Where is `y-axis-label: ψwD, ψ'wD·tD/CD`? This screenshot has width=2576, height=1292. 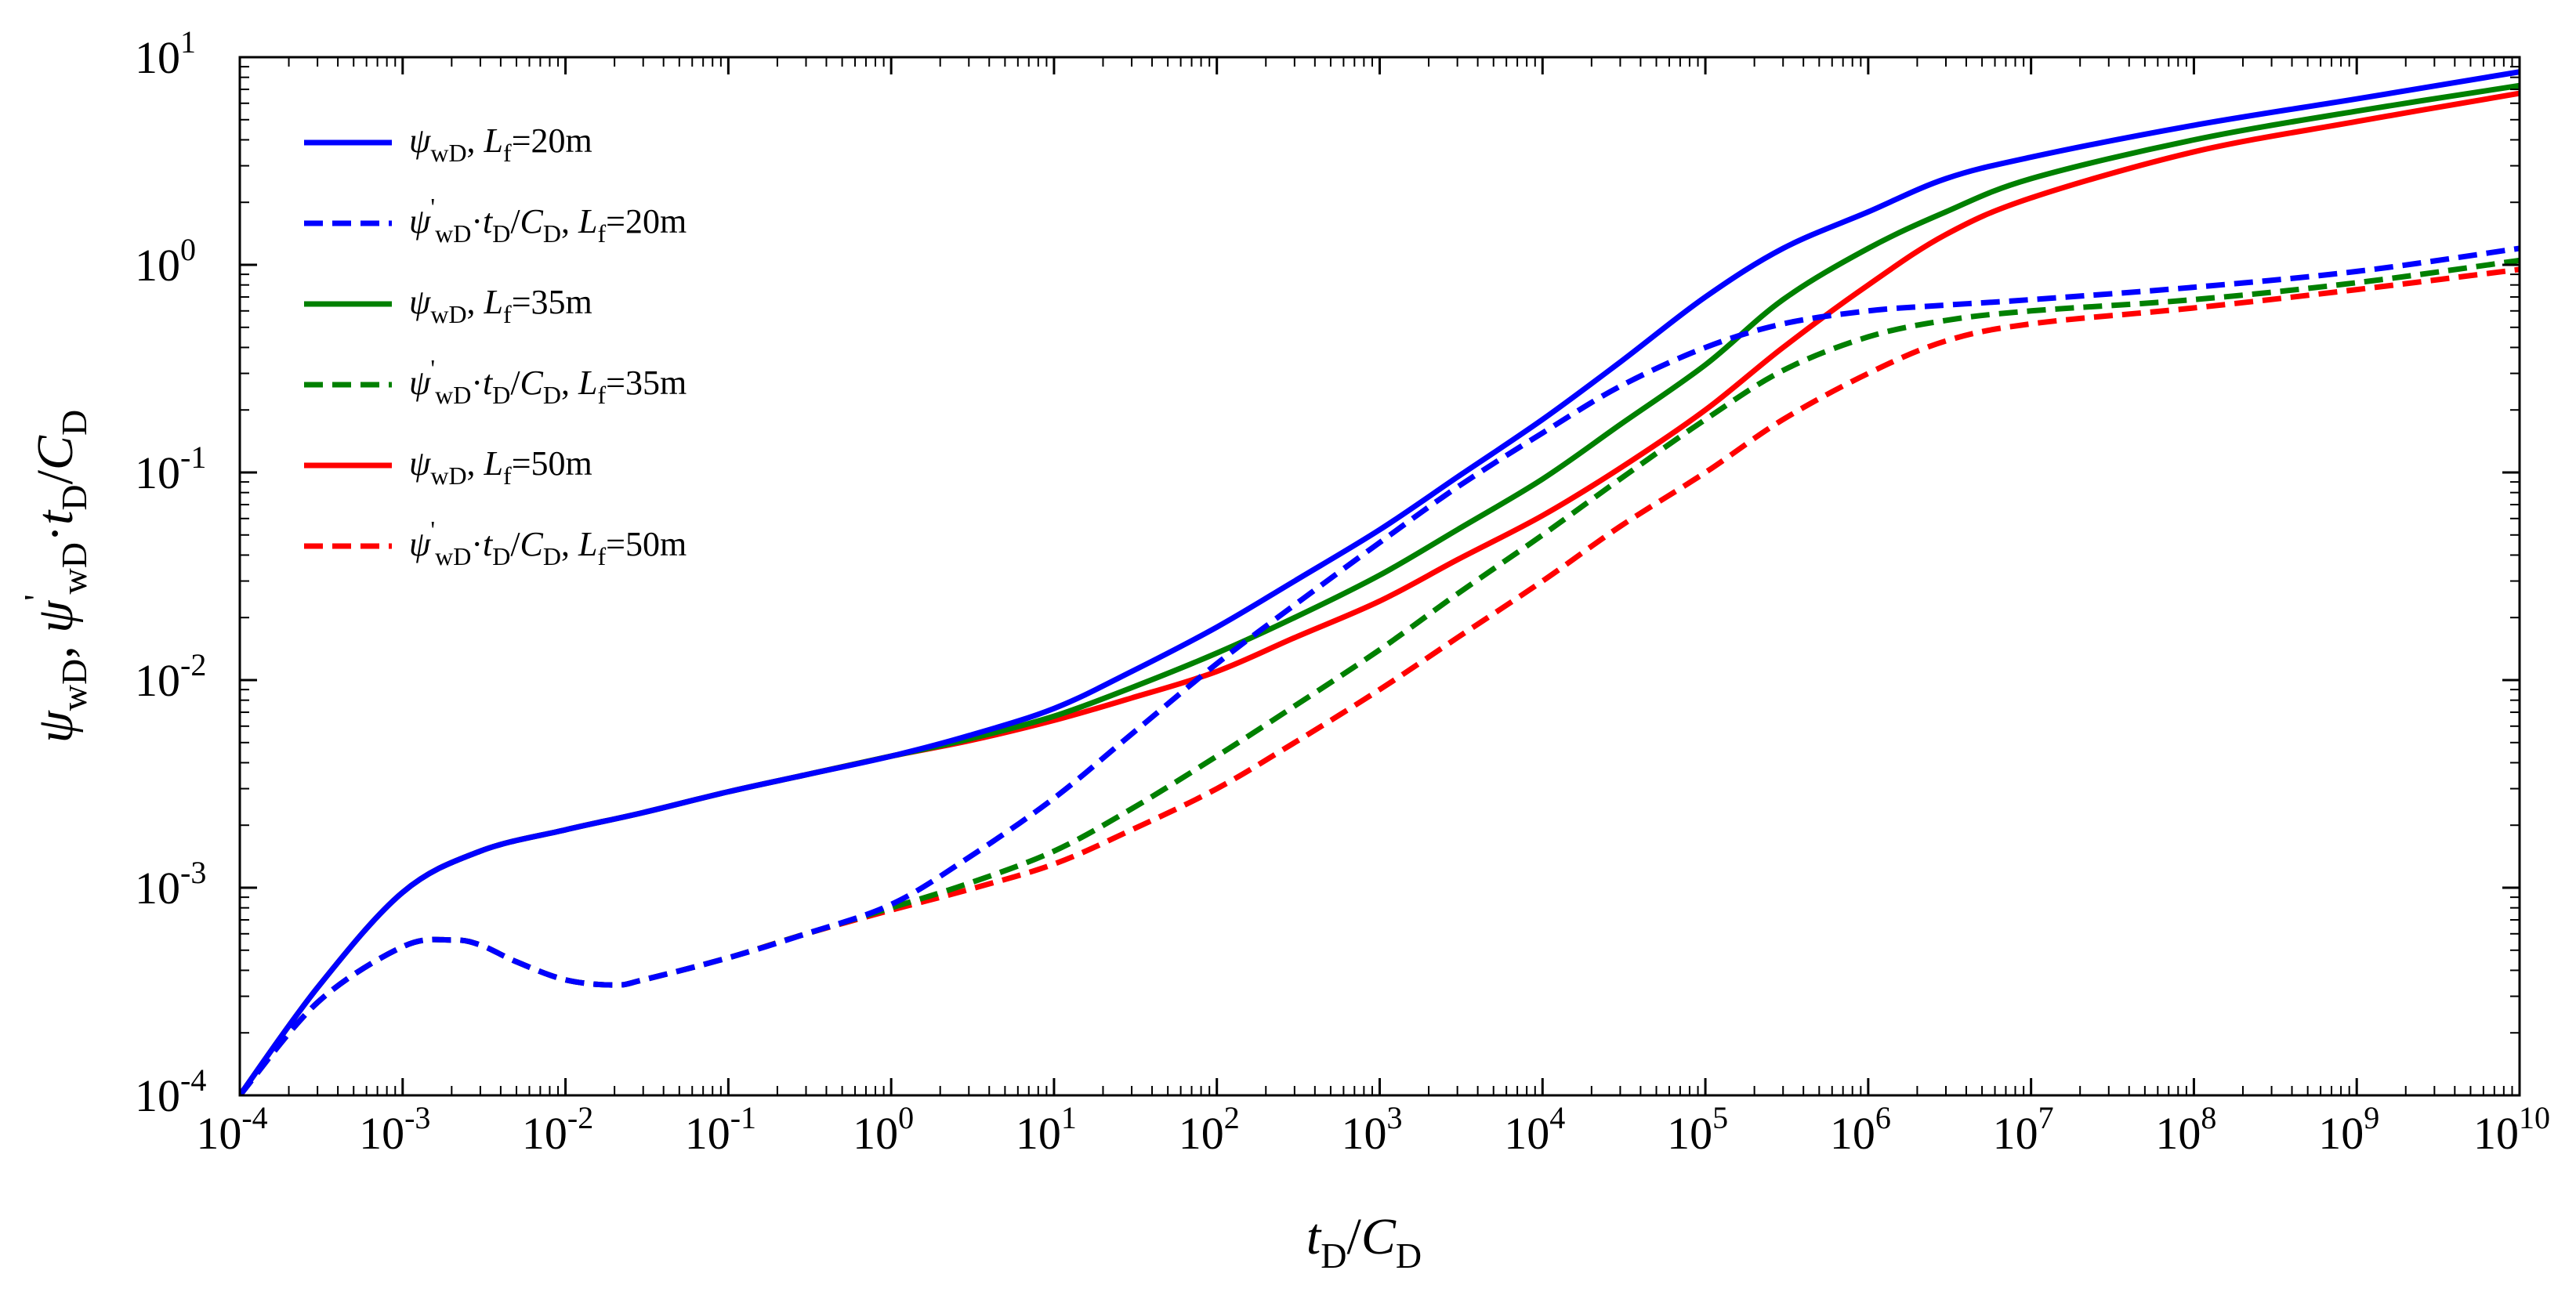 y-axis-label: ψwD, ψ'wD·tD/CD is located at coordinates (55, 576).